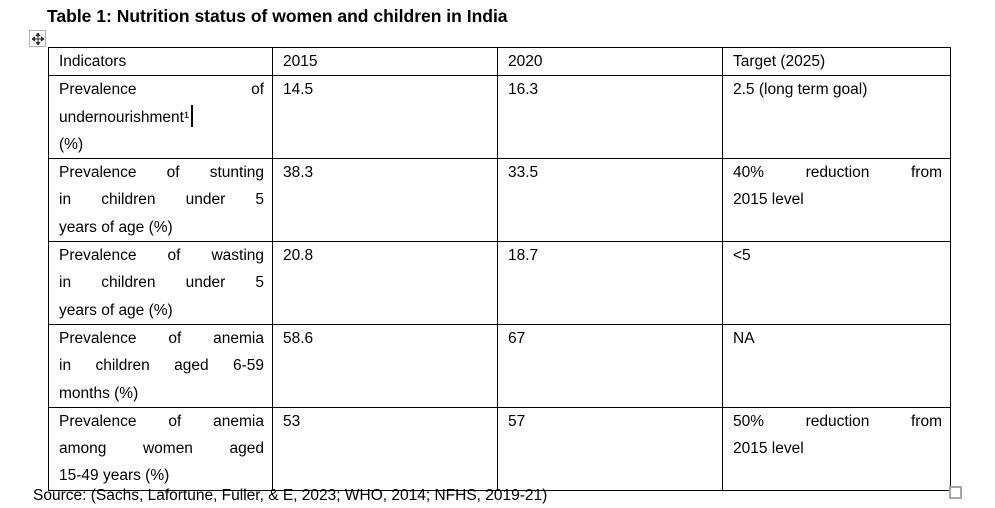 This screenshot has width=995, height=508. I want to click on table-header-row: Indicators 2015 2020 Target (2025), so click(499, 61).